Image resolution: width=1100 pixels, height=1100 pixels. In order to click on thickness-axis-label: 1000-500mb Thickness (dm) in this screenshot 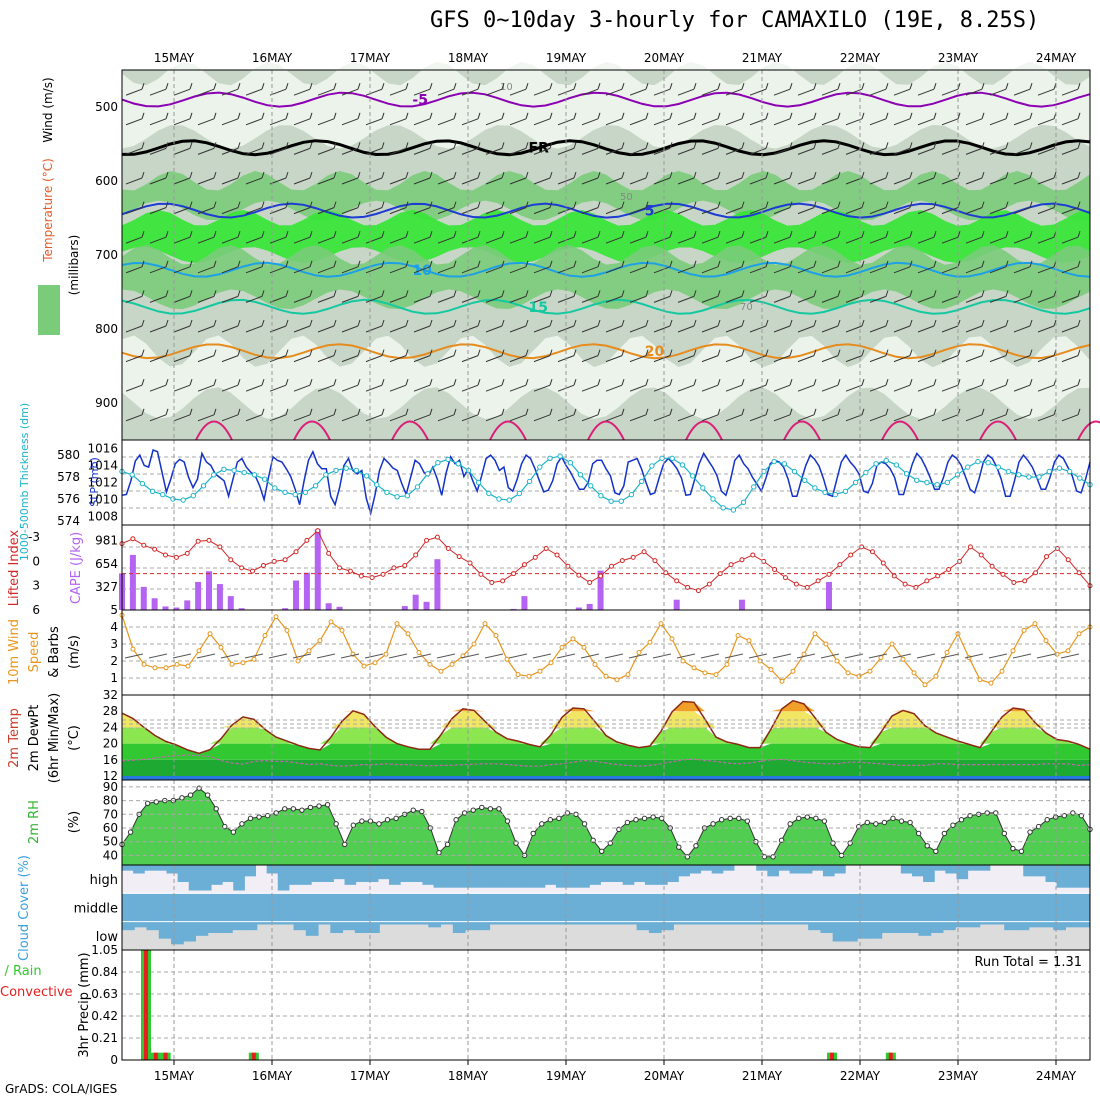, I will do `click(24, 482)`.